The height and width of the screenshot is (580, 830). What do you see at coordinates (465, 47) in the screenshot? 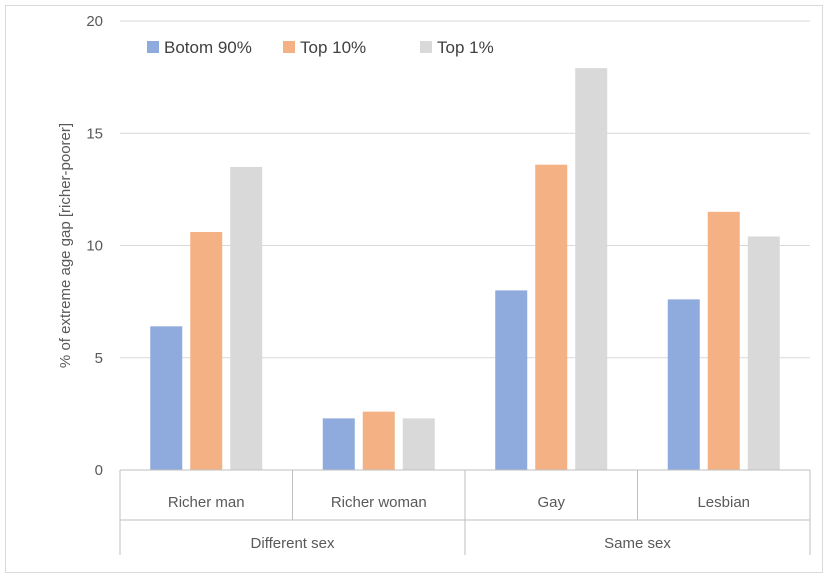
I see `legend-label: Top 1%` at bounding box center [465, 47].